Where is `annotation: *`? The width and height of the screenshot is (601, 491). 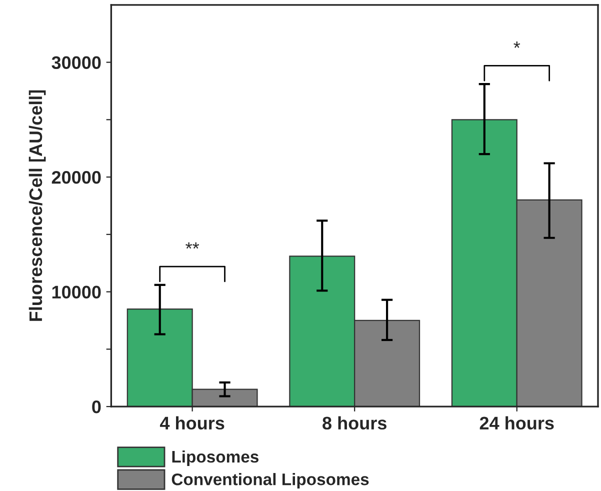 annotation: * is located at coordinates (517, 45).